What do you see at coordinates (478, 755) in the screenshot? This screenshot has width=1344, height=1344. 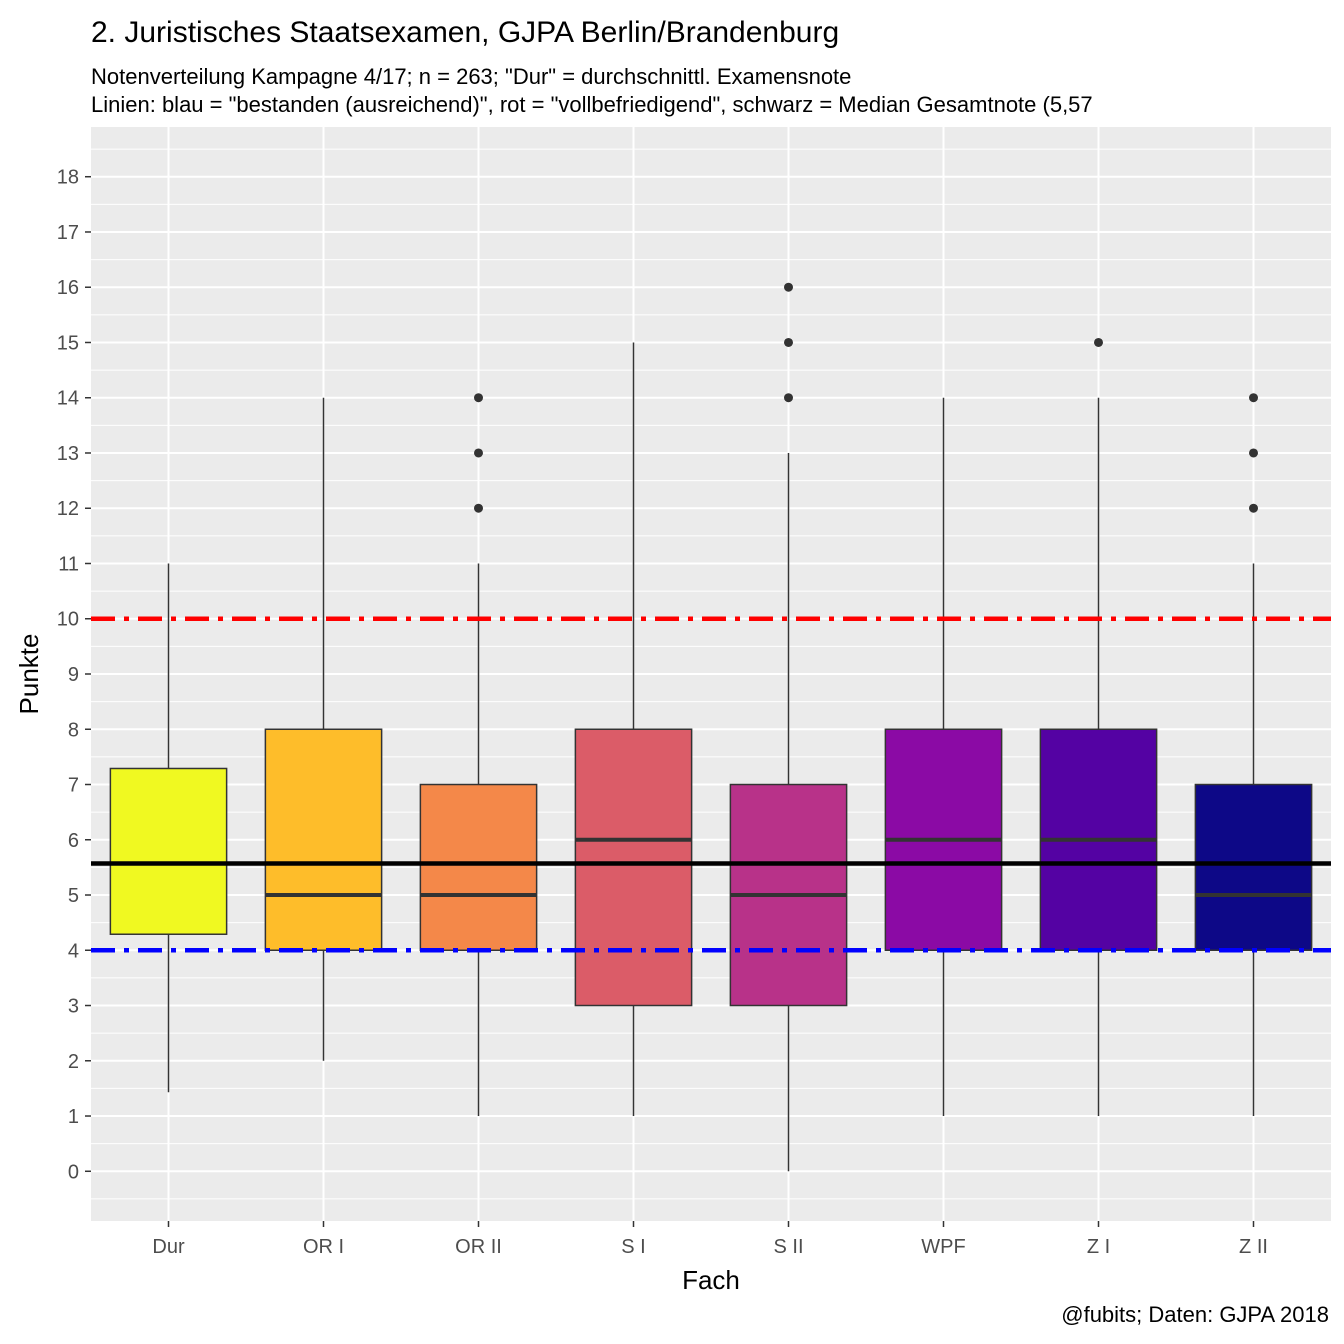 I see `box-or-ii` at bounding box center [478, 755].